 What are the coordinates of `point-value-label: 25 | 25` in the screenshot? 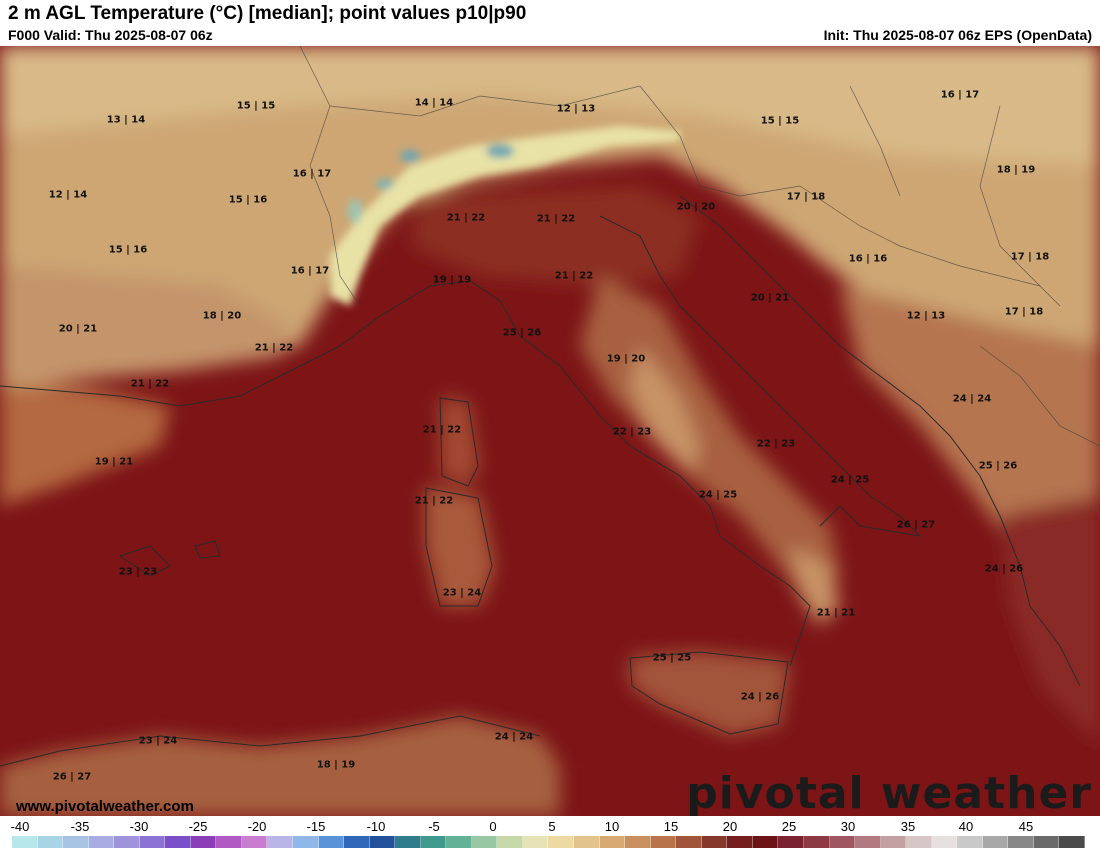 It's located at (672, 658).